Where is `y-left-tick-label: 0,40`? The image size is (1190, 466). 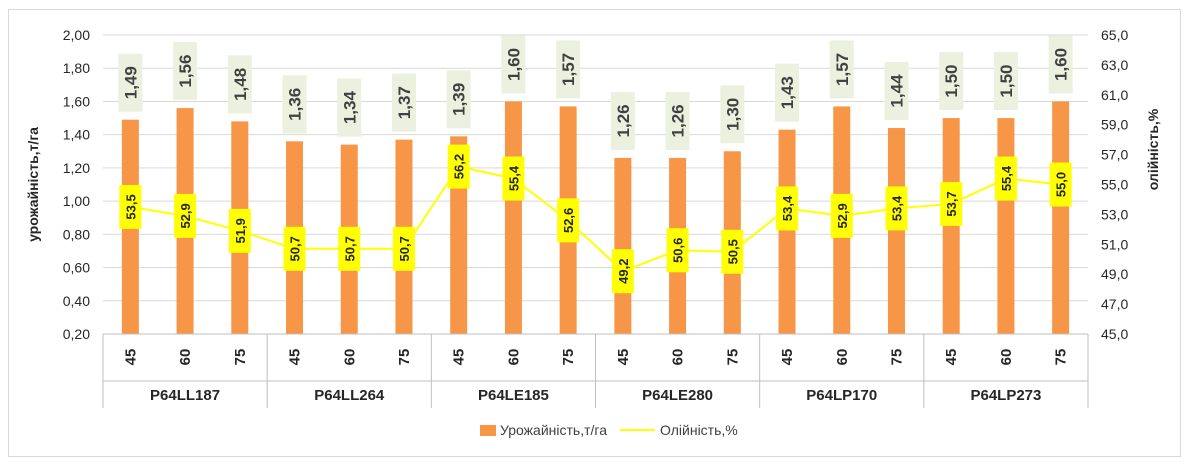
y-left-tick-label: 0,40 is located at coordinates (76, 301).